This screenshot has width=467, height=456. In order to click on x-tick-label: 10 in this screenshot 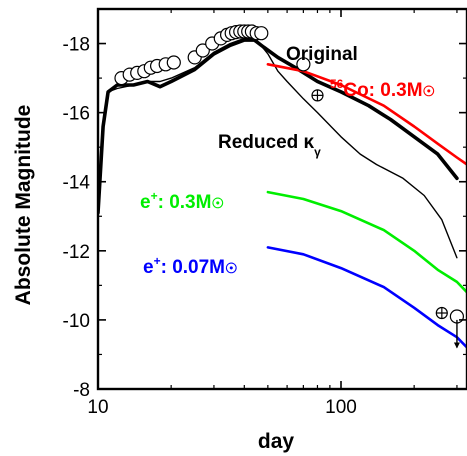, I will do `click(97, 407)`.